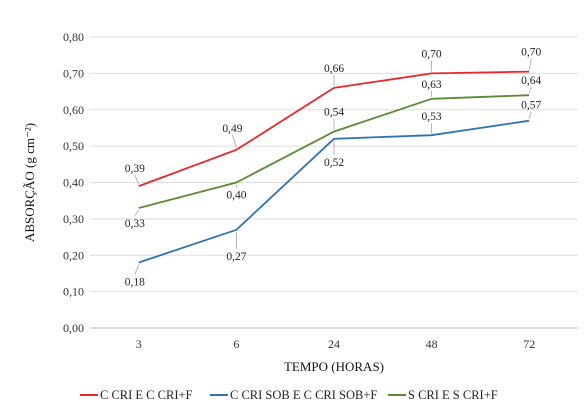 Image resolution: width=586 pixels, height=410 pixels. What do you see at coordinates (232, 129) in the screenshot?
I see `data-label: 0,49` at bounding box center [232, 129].